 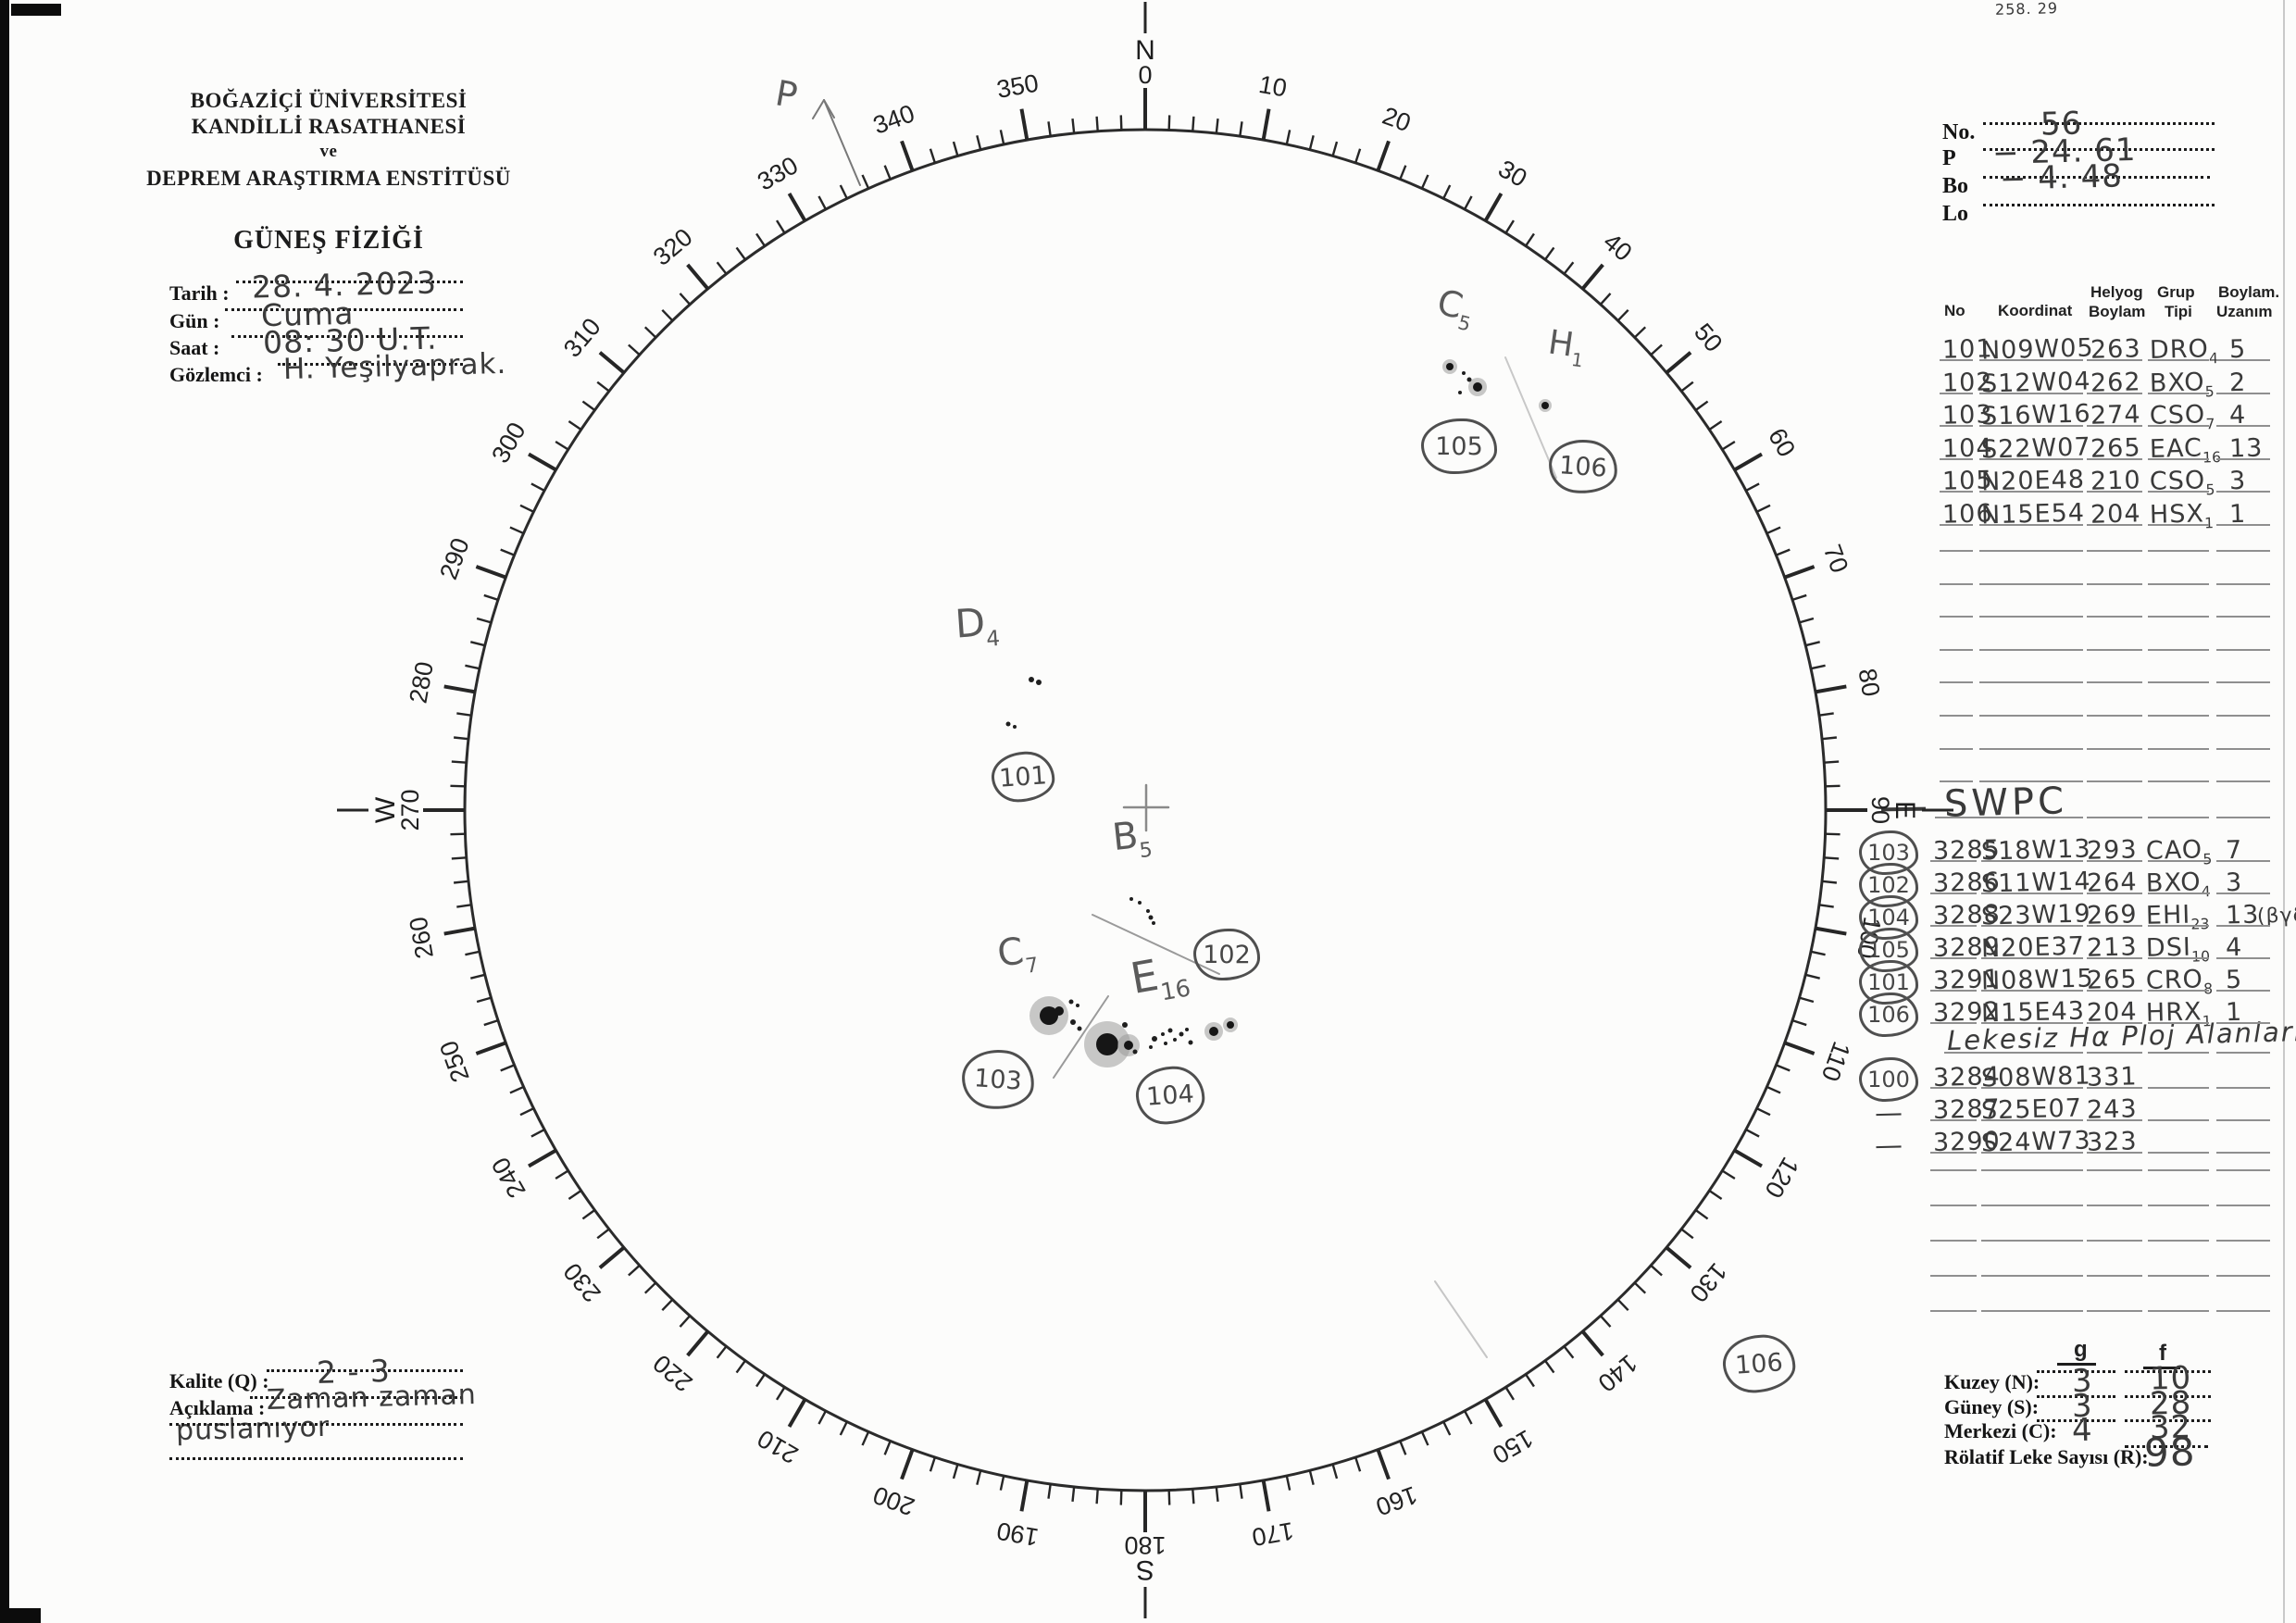 What do you see at coordinates (2178, 884) in the screenshot?
I see `swpc-row-3286-tip: BXO4` at bounding box center [2178, 884].